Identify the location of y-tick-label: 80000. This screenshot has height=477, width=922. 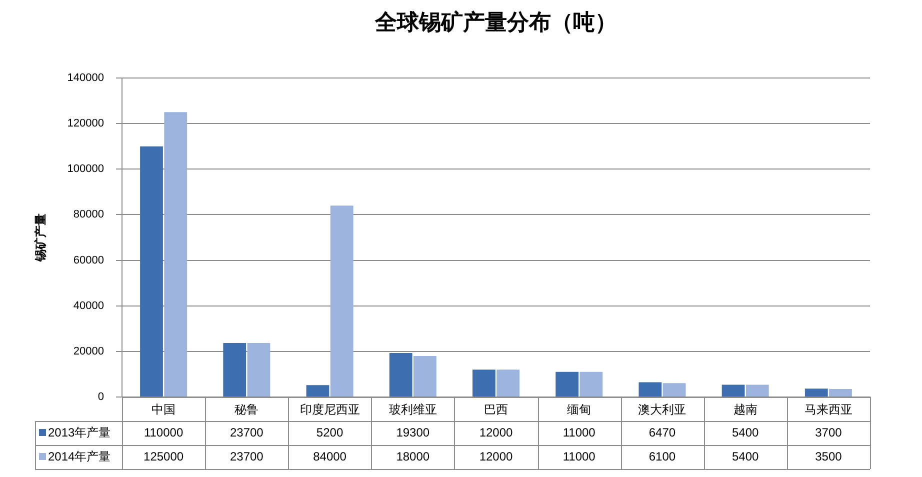
(88, 214).